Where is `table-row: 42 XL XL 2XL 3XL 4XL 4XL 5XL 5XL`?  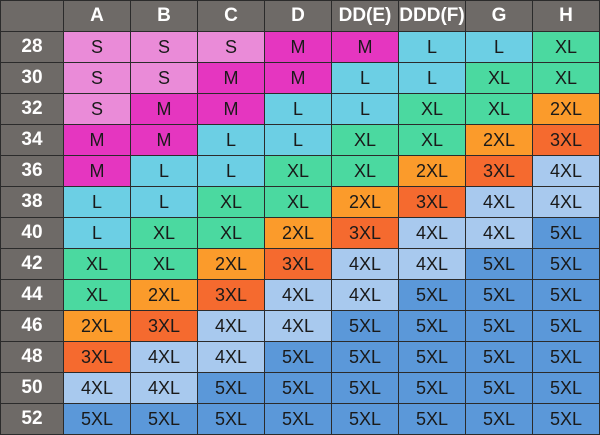
table-row: 42 XL XL 2XL 3XL 4XL 4XL 5XL 5XL is located at coordinates (300, 264).